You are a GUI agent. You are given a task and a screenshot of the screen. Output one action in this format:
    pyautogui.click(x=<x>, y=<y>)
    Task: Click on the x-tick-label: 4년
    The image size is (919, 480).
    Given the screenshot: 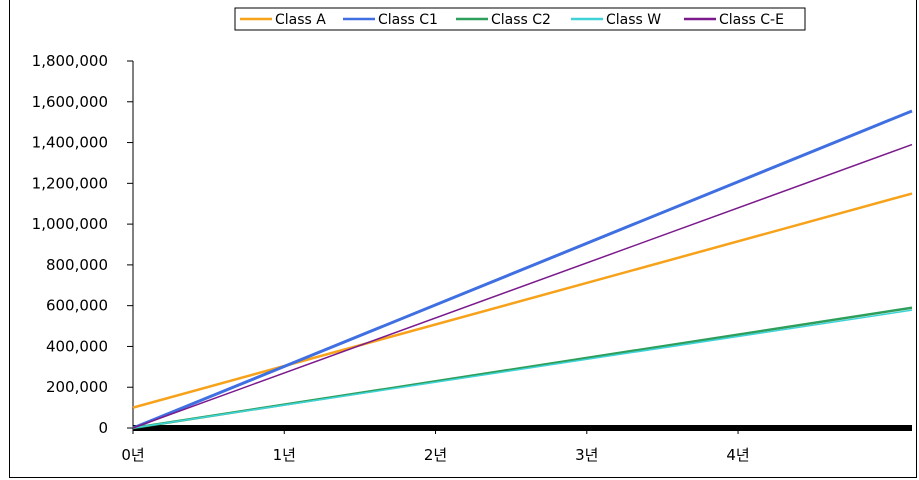 What is the action you would take?
    pyautogui.click(x=737, y=455)
    